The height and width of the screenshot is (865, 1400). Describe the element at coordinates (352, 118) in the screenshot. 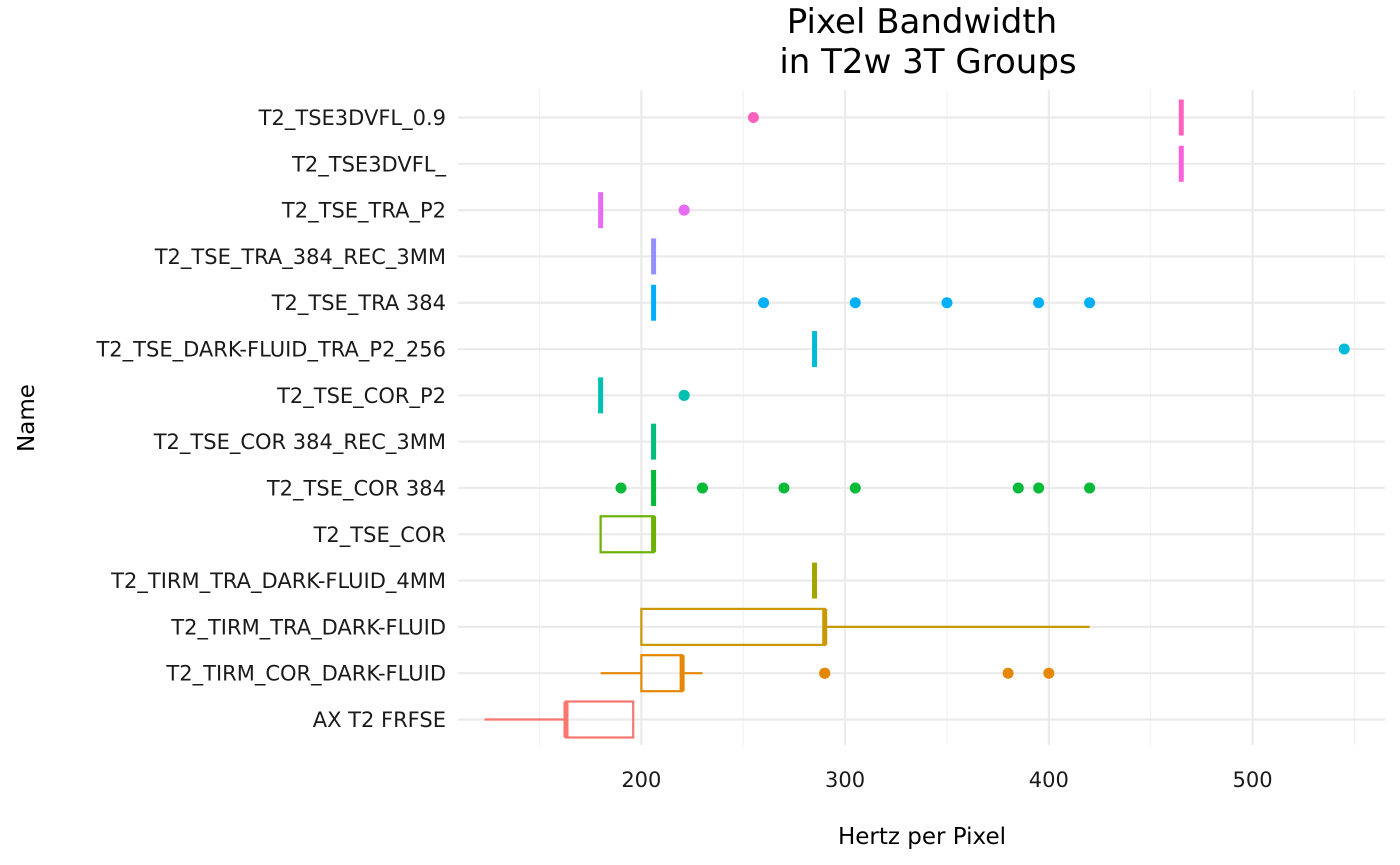

I see `y-tick-label: T2_TSE3DVFL_0.9` at that location.